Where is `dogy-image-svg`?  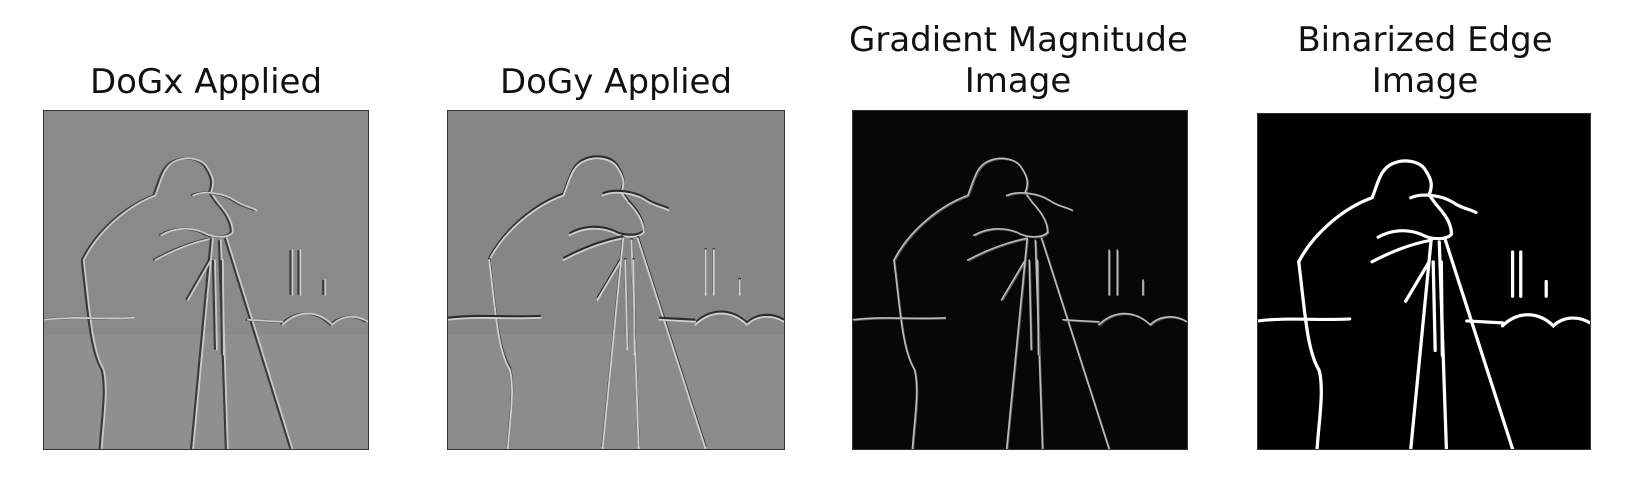 dogy-image-svg is located at coordinates (616, 280).